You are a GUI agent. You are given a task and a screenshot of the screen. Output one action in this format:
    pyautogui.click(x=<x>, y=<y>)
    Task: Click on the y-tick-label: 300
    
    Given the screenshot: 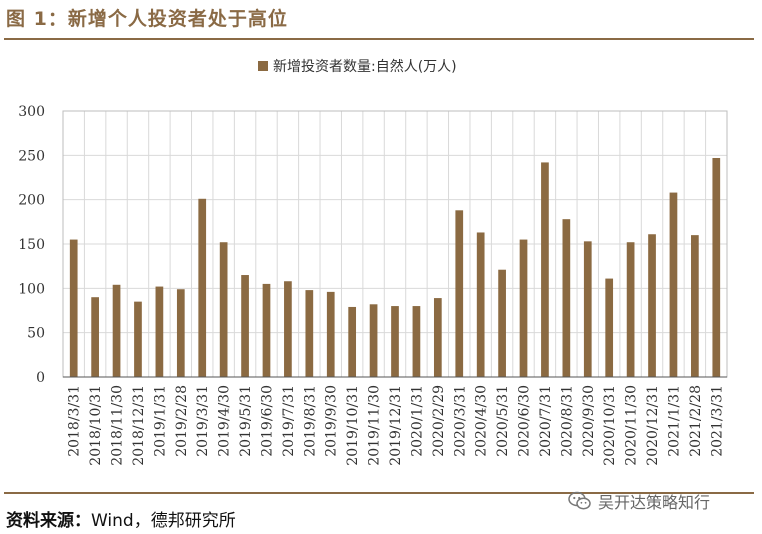 What is the action you would take?
    pyautogui.click(x=31, y=112)
    